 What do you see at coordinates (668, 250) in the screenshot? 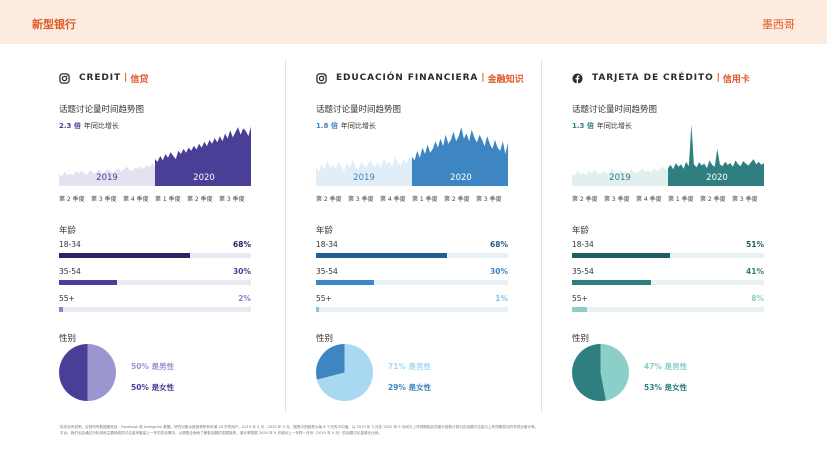
I see `age-bar-row: 18-34 51%` at bounding box center [668, 250].